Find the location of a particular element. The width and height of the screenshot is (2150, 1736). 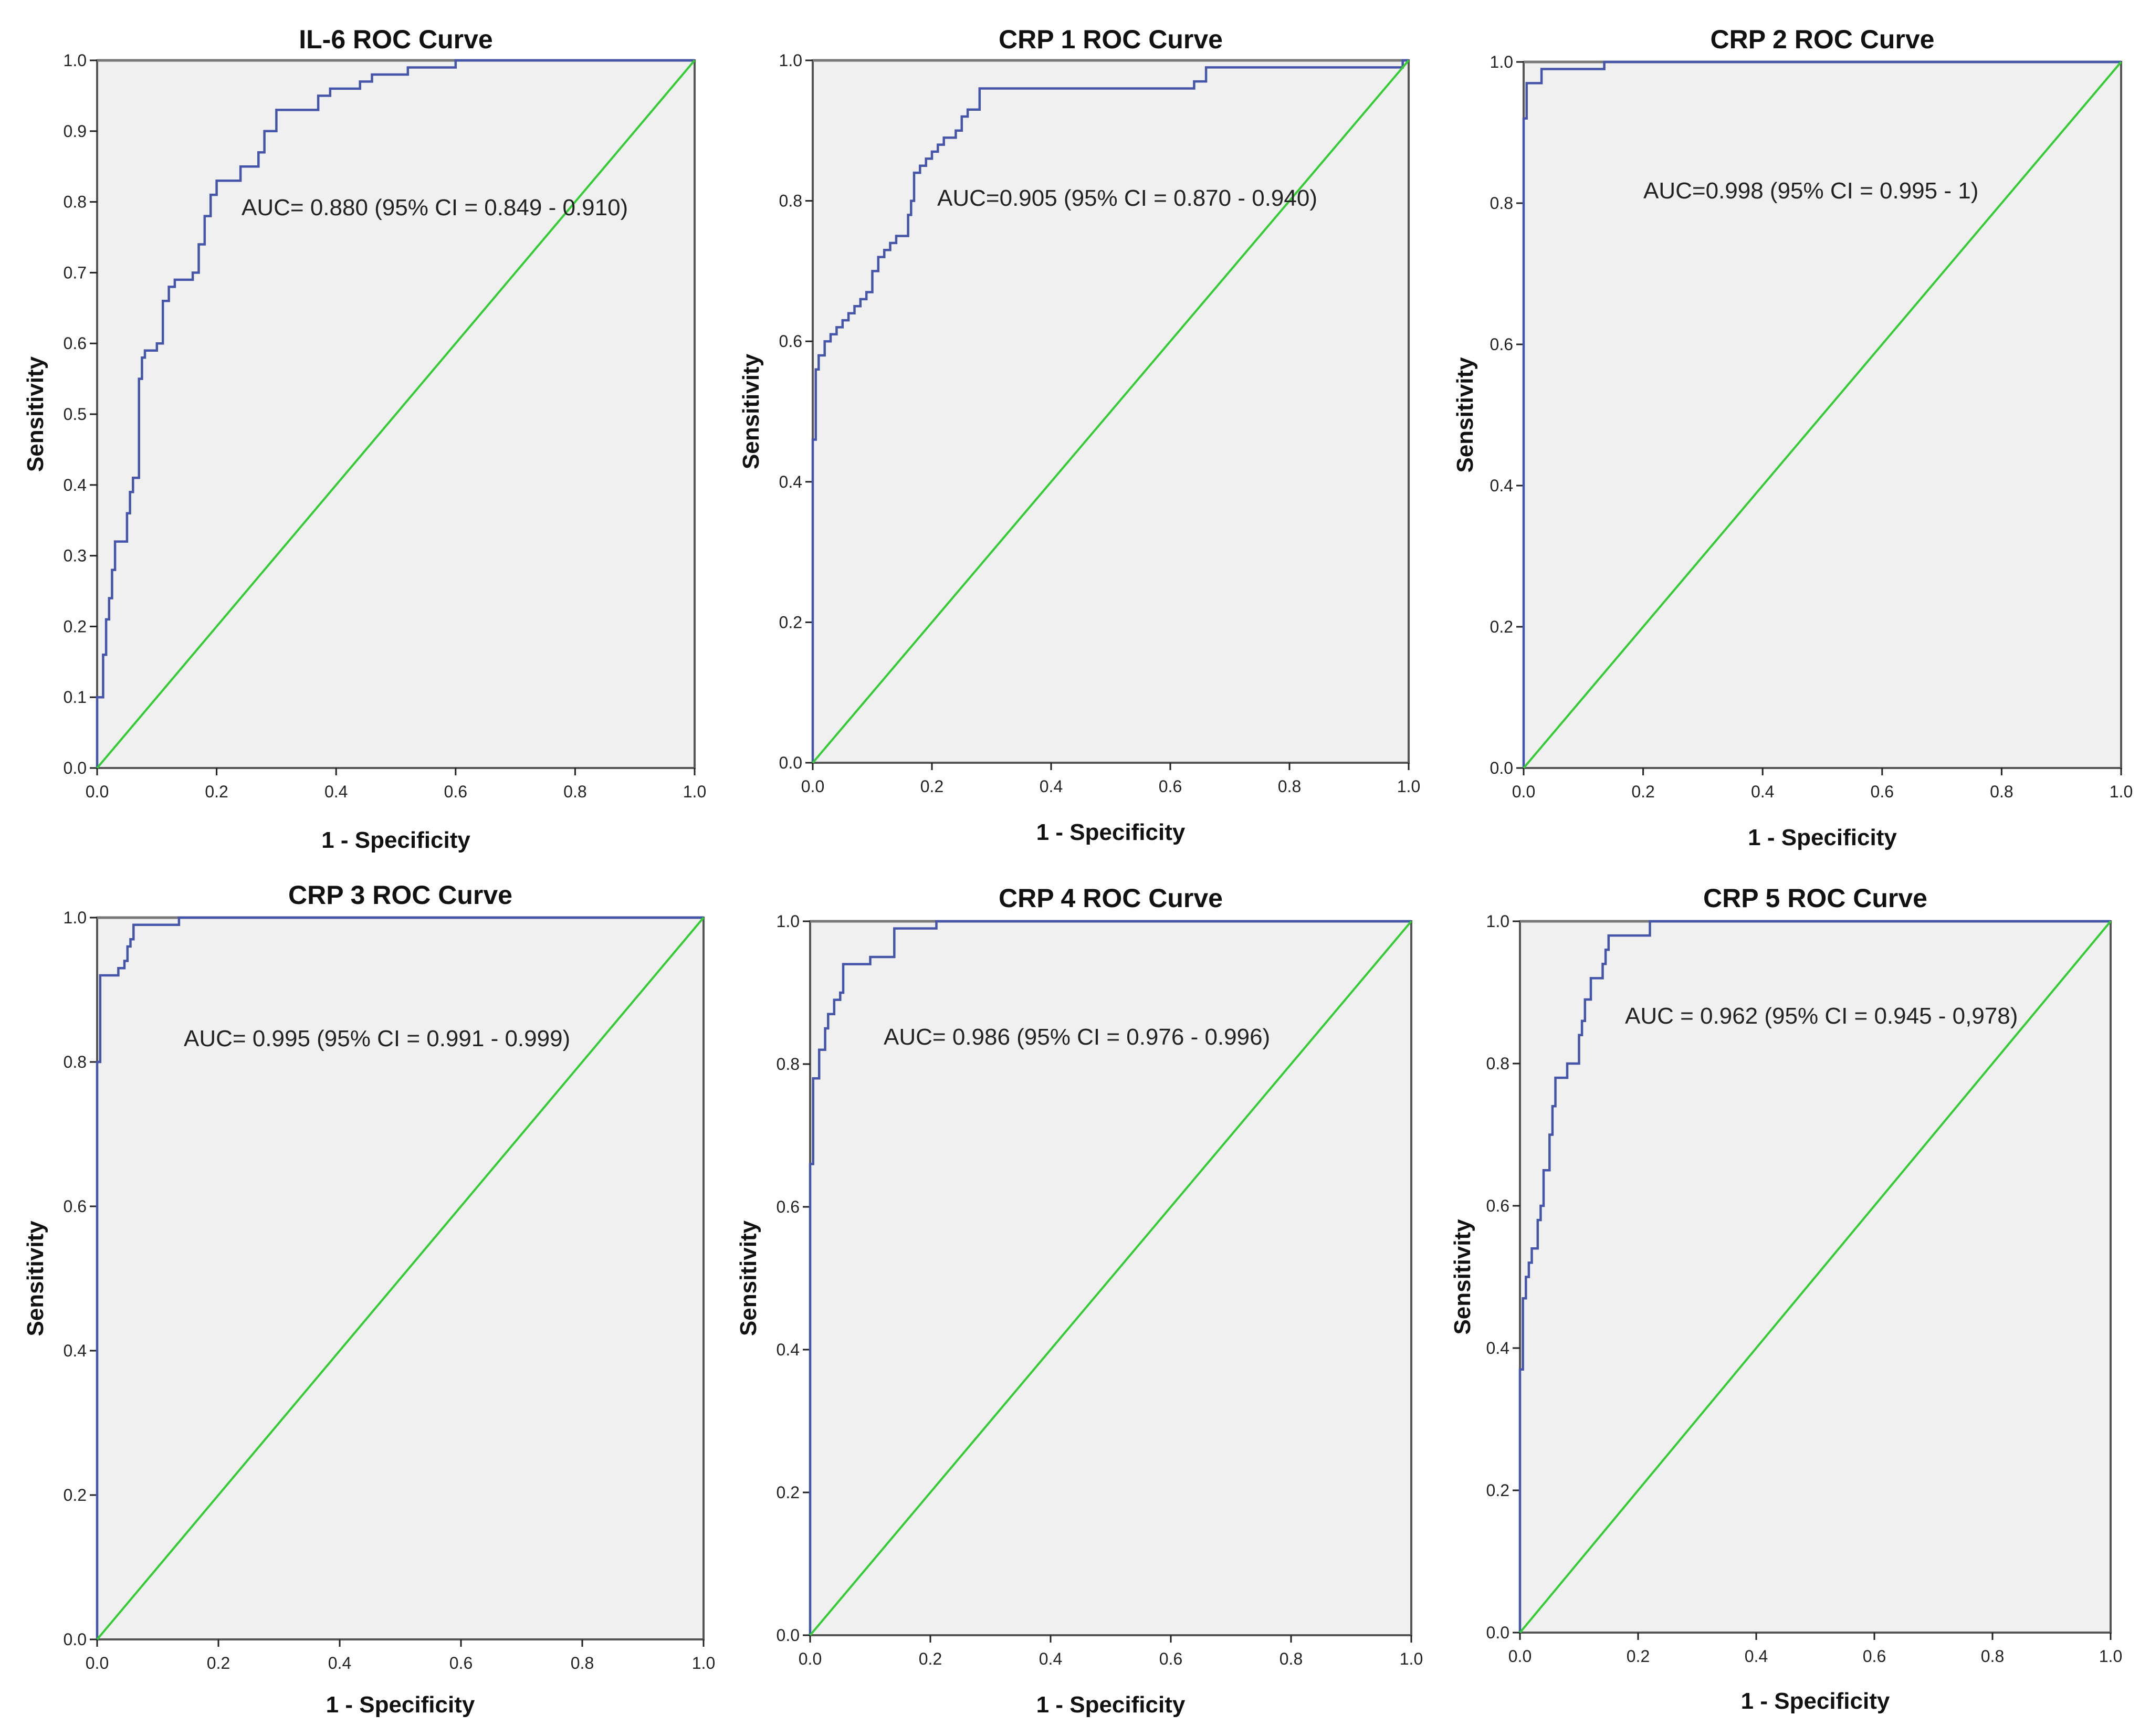

auc-annotation: AUC= 0.995 (95% CI = 0.991 - 0.999) is located at coordinates (377, 1038).